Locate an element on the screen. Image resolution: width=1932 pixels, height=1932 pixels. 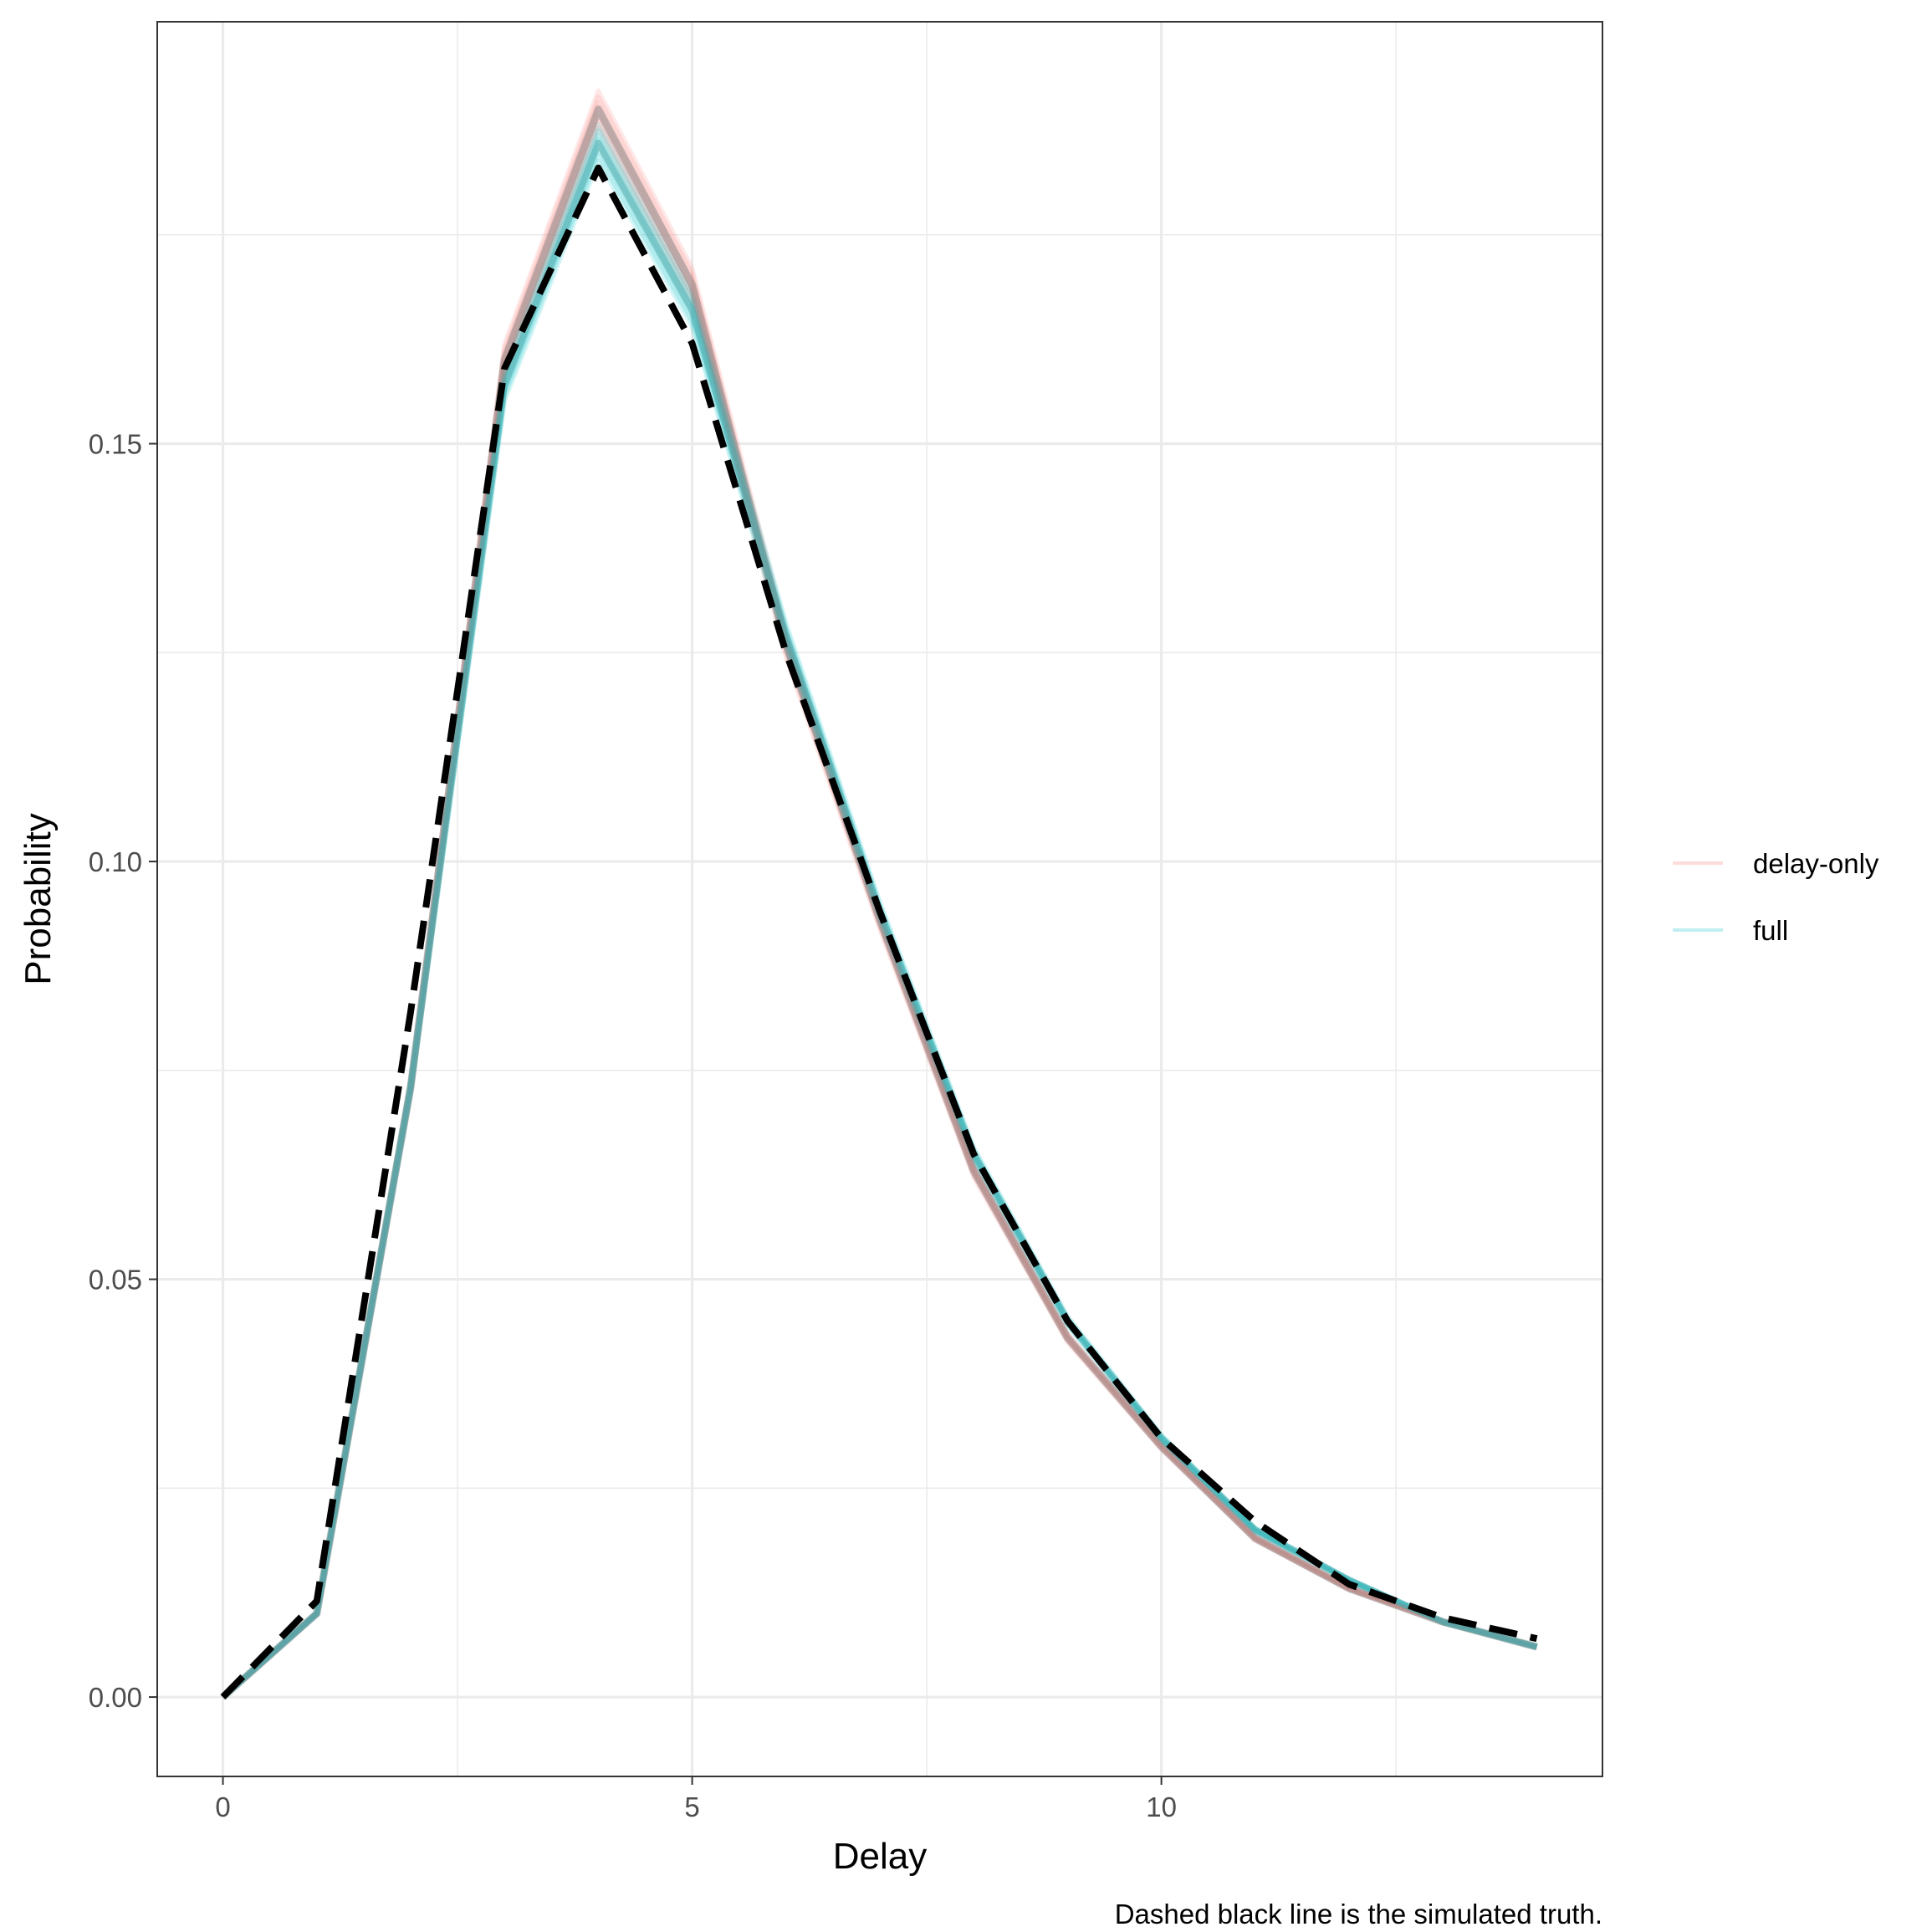
y-axis-title: Probability is located at coordinates (38, 898).